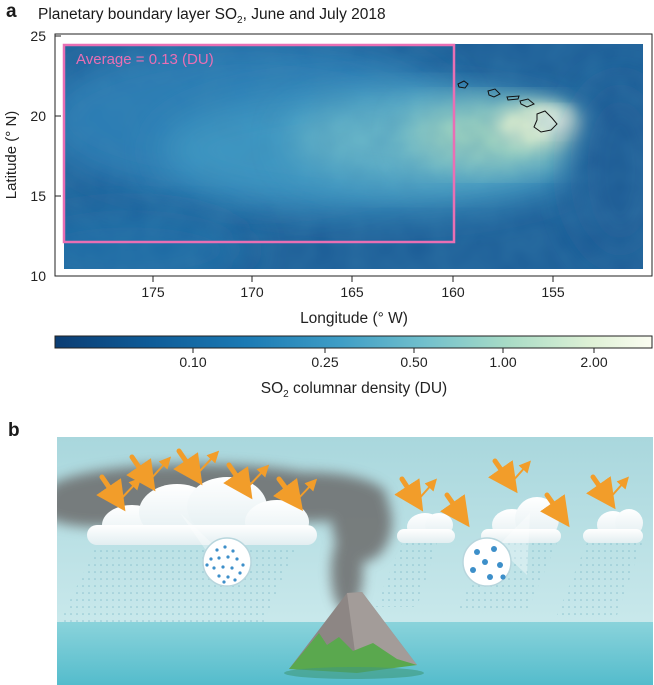  What do you see at coordinates (354, 318) in the screenshot?
I see `x-axis-label: Longitude (° W)` at bounding box center [354, 318].